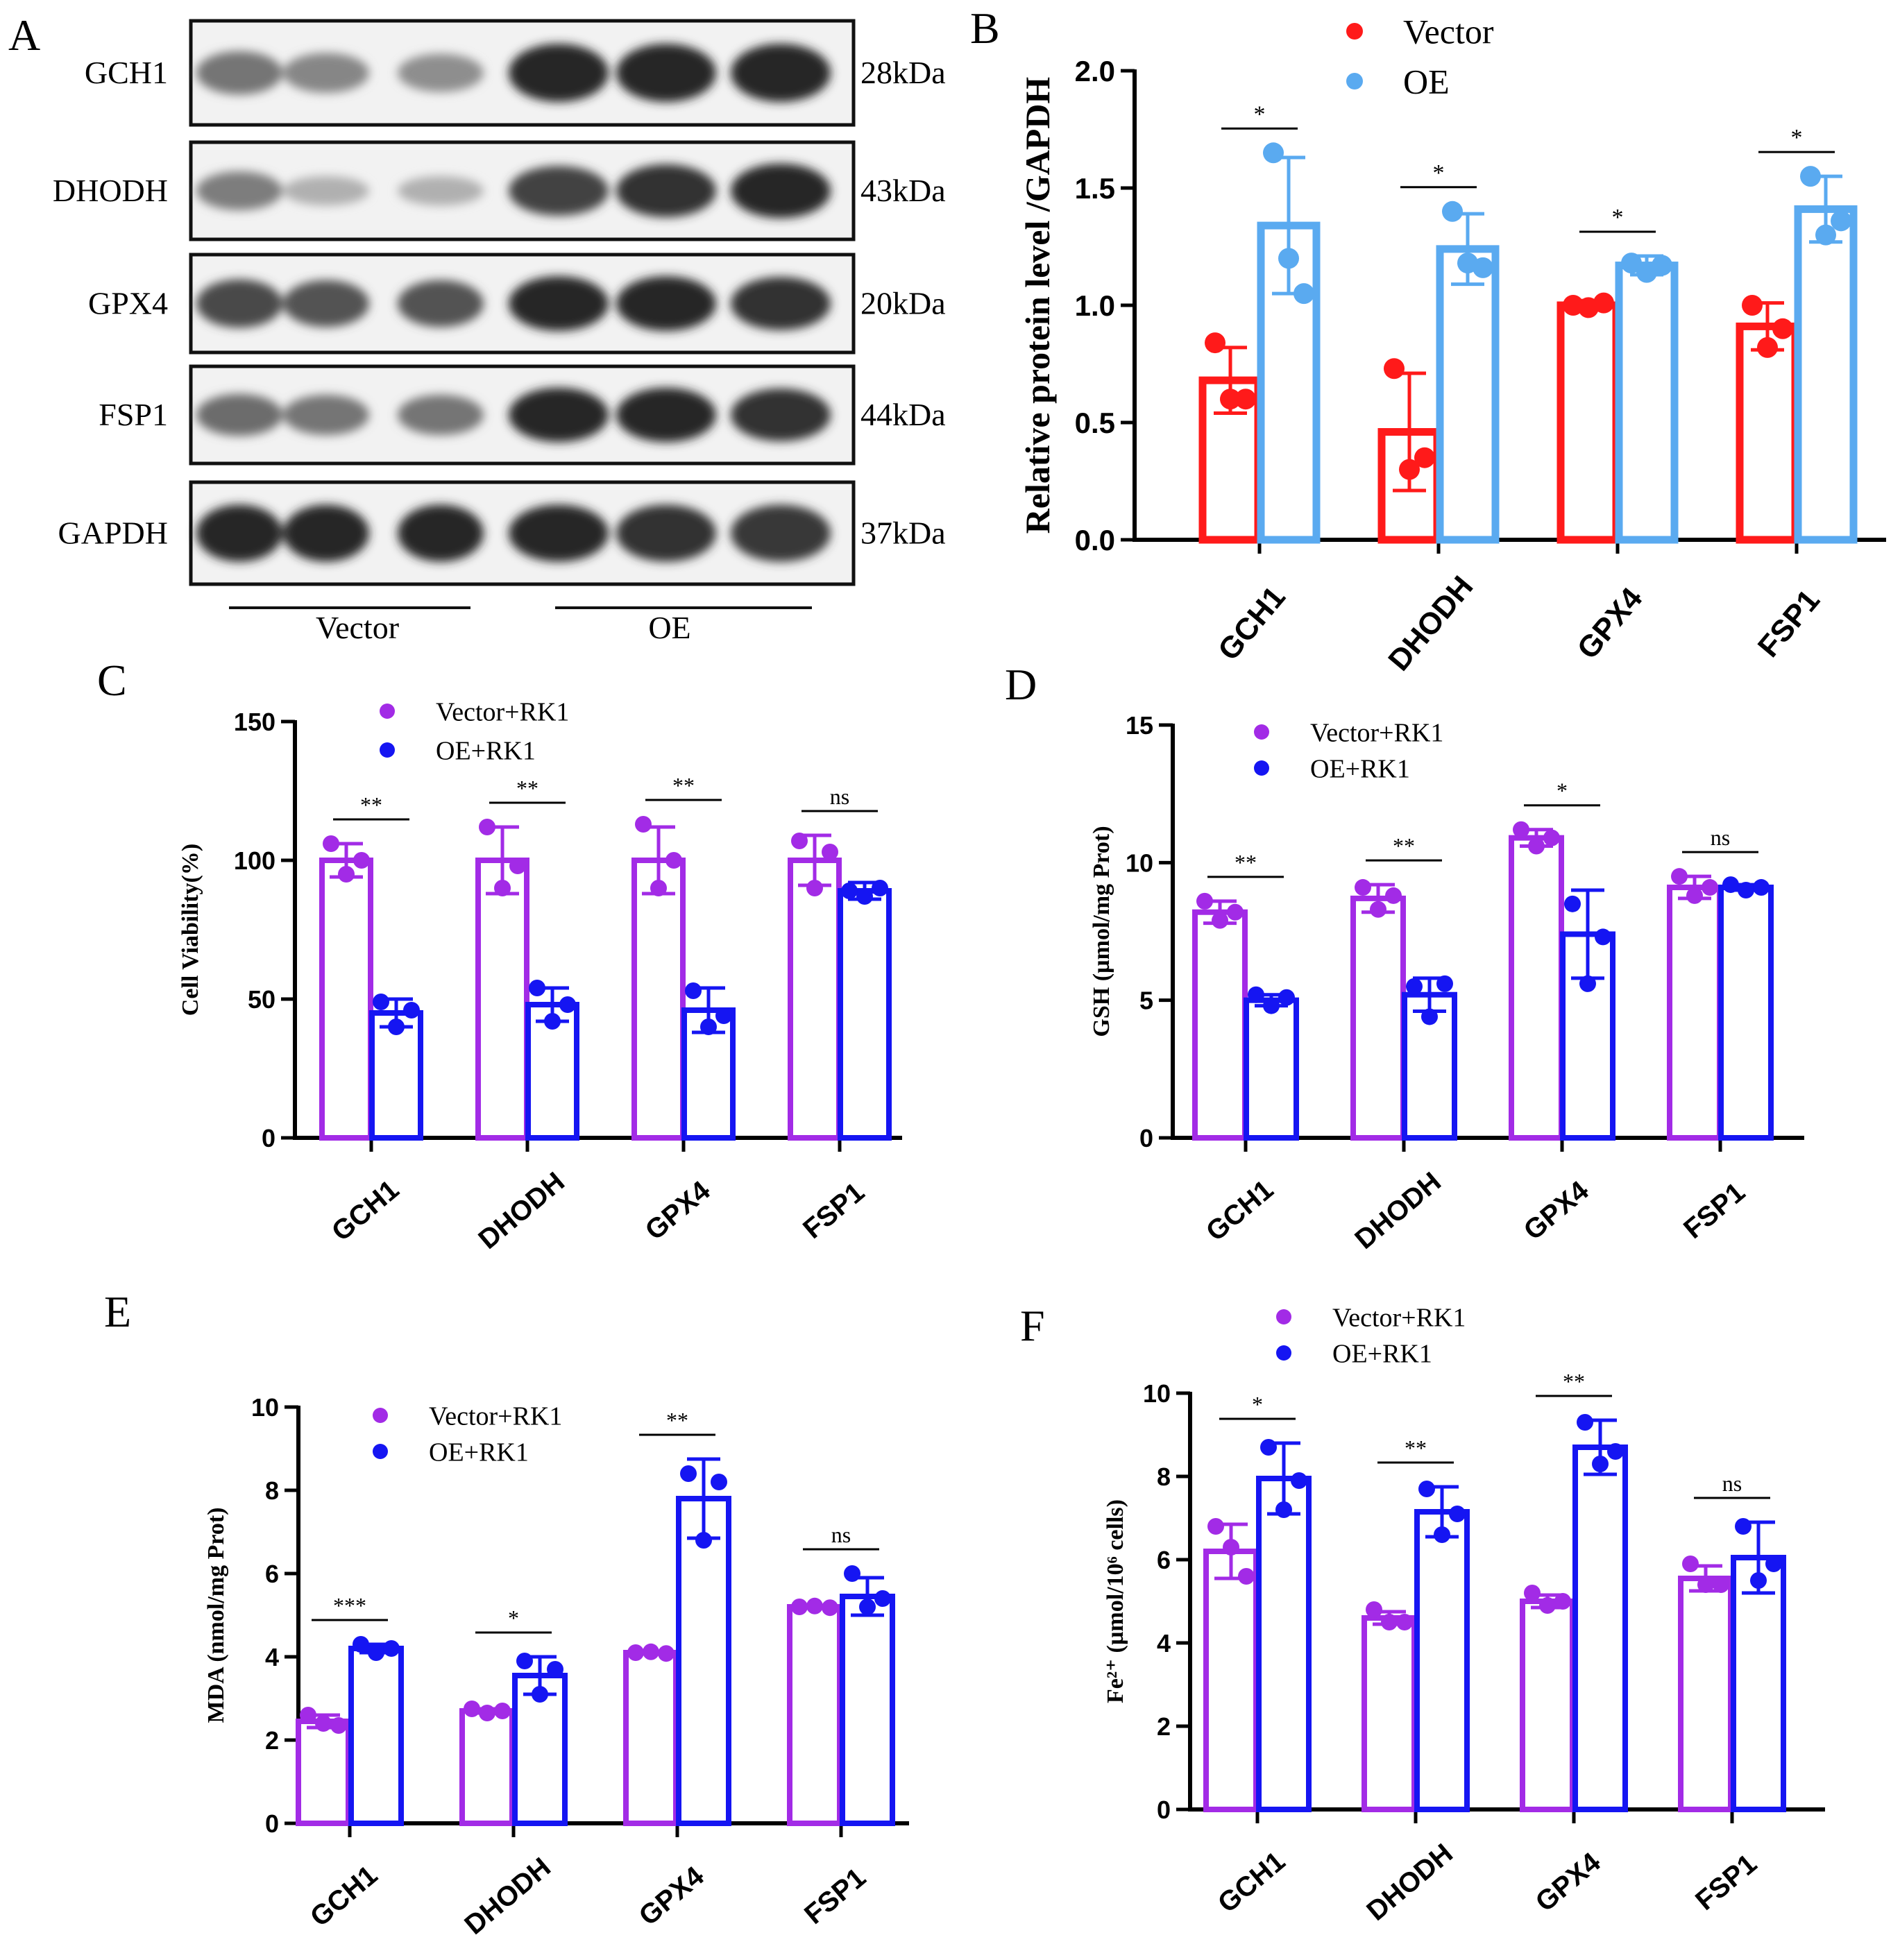  What do you see at coordinates (216, 1615) in the screenshot?
I see `y-axis-label: MDA (nmol/mg Prot)` at bounding box center [216, 1615].